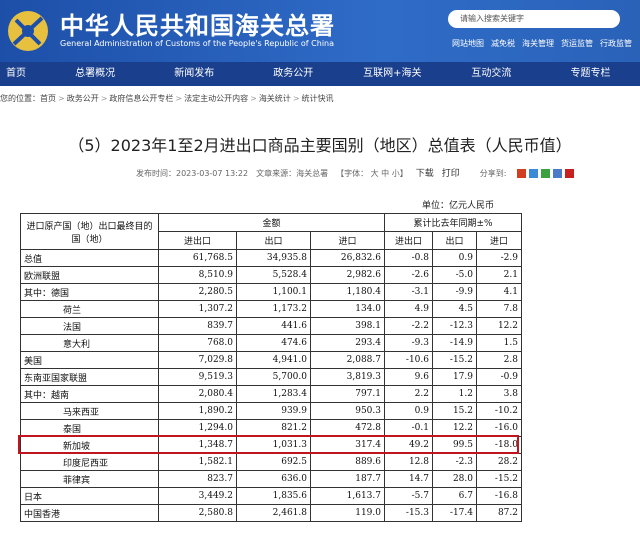 Image resolution: width=640 pixels, height=543 pixels. What do you see at coordinates (453, 222) in the screenshot?
I see `group-header: 累计比去年同期±%` at bounding box center [453, 222].